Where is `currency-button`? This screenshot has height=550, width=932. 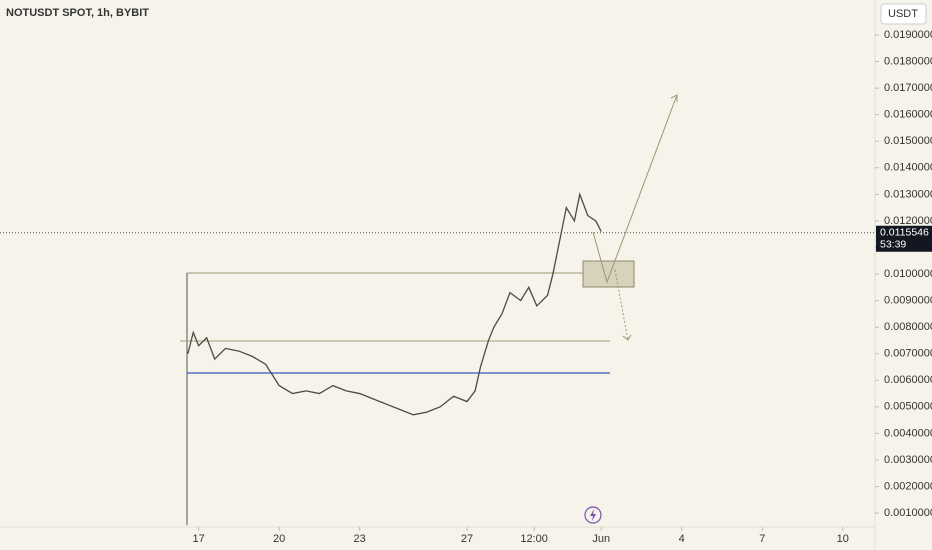
currency-button is located at coordinates (903, 14).